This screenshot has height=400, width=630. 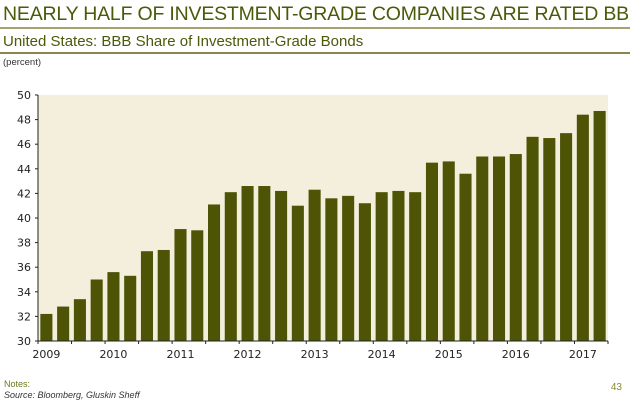 What do you see at coordinates (181, 354) in the screenshot?
I see `x-tick-label: 2011` at bounding box center [181, 354].